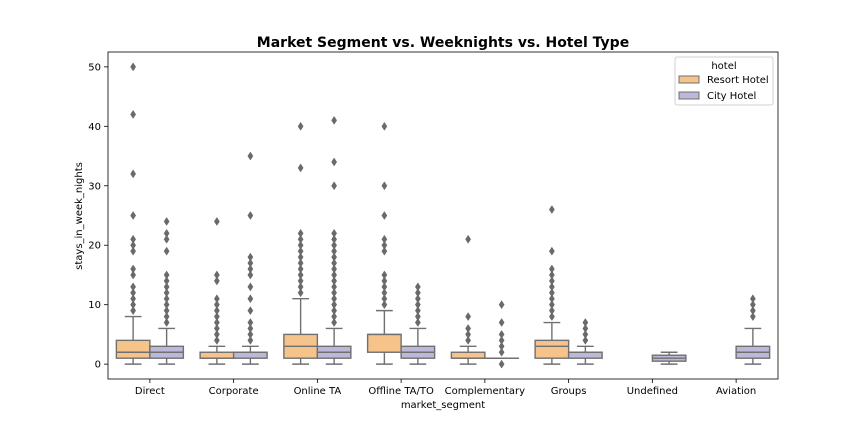 Image resolution: width=864 pixels, height=432 pixels. Describe the element at coordinates (468, 299) in the screenshot. I see `box-complementary-resort-hotel` at that location.